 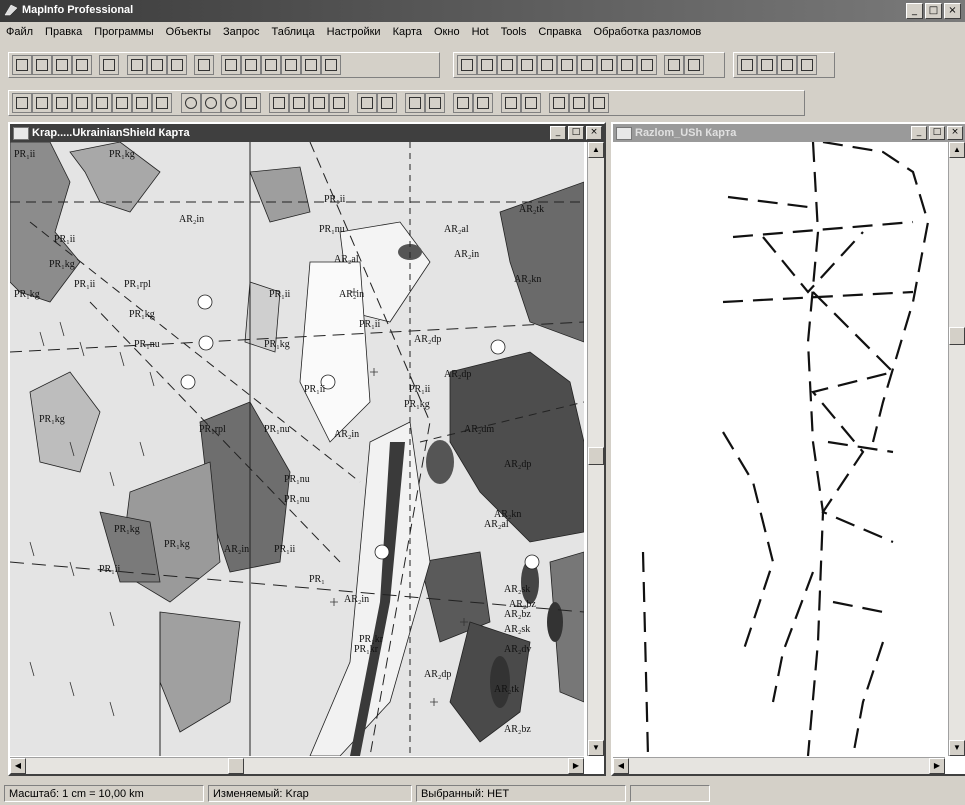 I want to click on status-editable-layer: Изменяемый: Krap, so click(x=310, y=793).